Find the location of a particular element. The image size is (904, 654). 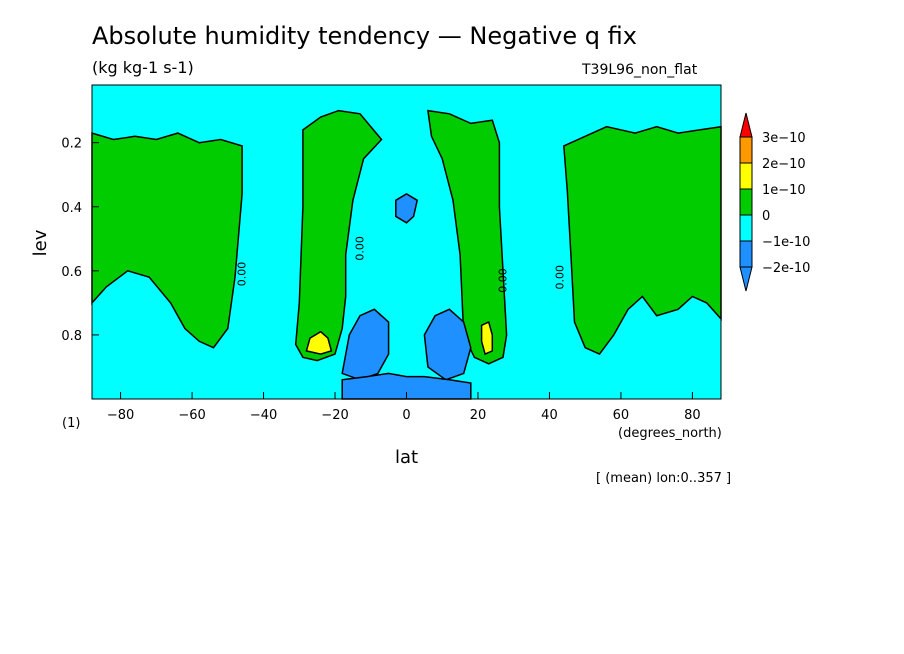

contour-region-positive-southern-subtropics is located at coordinates (338, 235).